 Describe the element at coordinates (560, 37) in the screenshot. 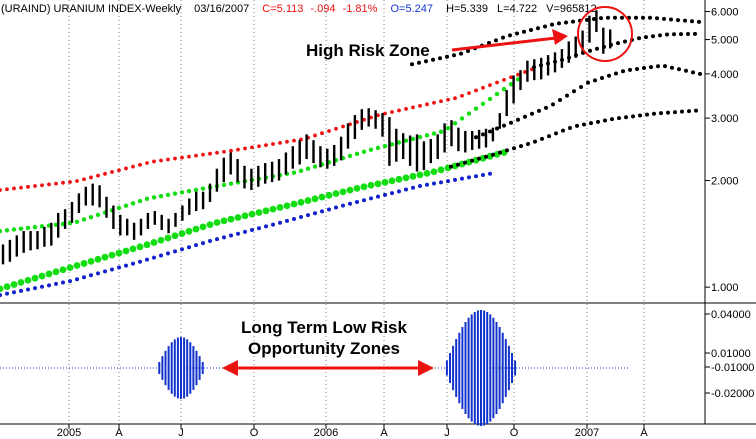

I see `high-risk-arrow-head` at that location.